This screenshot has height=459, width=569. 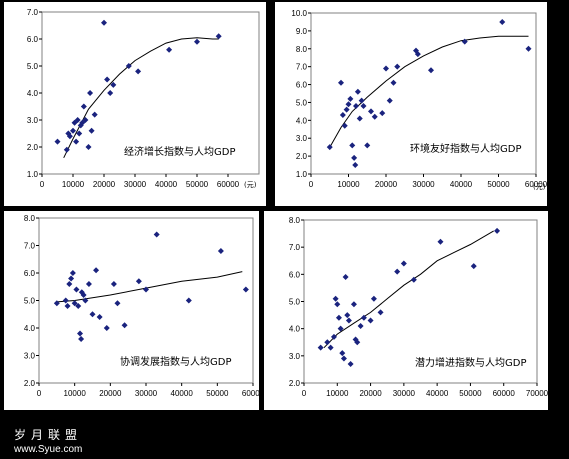 What do you see at coordinates (470, 393) in the screenshot?
I see `x-tick-label: 50000` at bounding box center [470, 393].